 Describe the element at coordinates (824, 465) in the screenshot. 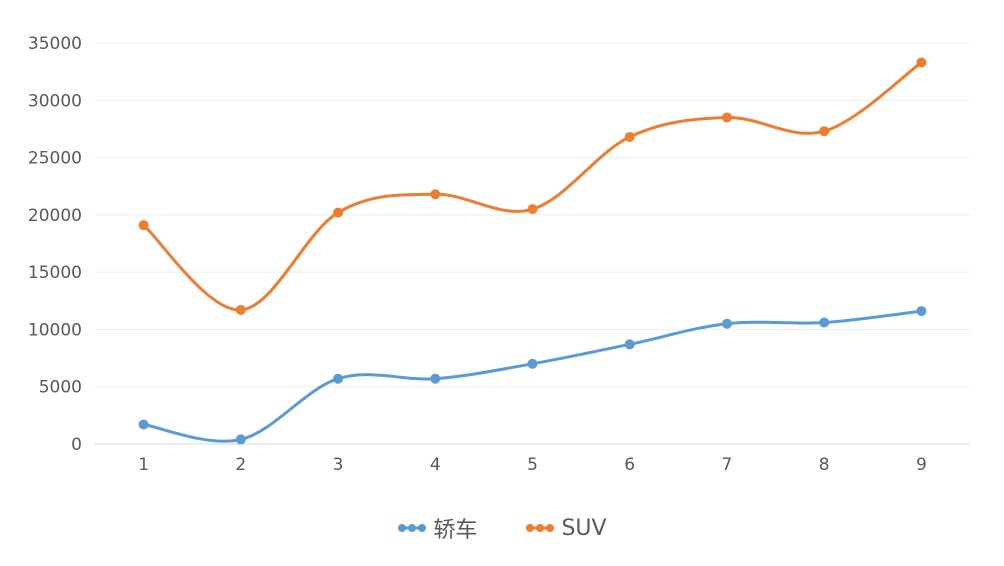

I see `x-tick-label: 8` at that location.